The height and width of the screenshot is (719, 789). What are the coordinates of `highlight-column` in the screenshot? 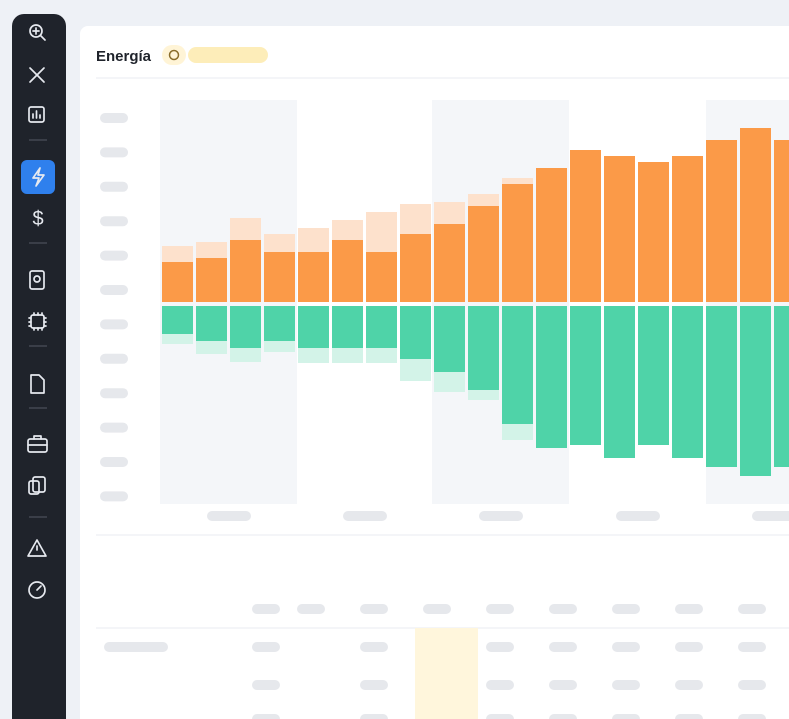 It's located at (446, 673).